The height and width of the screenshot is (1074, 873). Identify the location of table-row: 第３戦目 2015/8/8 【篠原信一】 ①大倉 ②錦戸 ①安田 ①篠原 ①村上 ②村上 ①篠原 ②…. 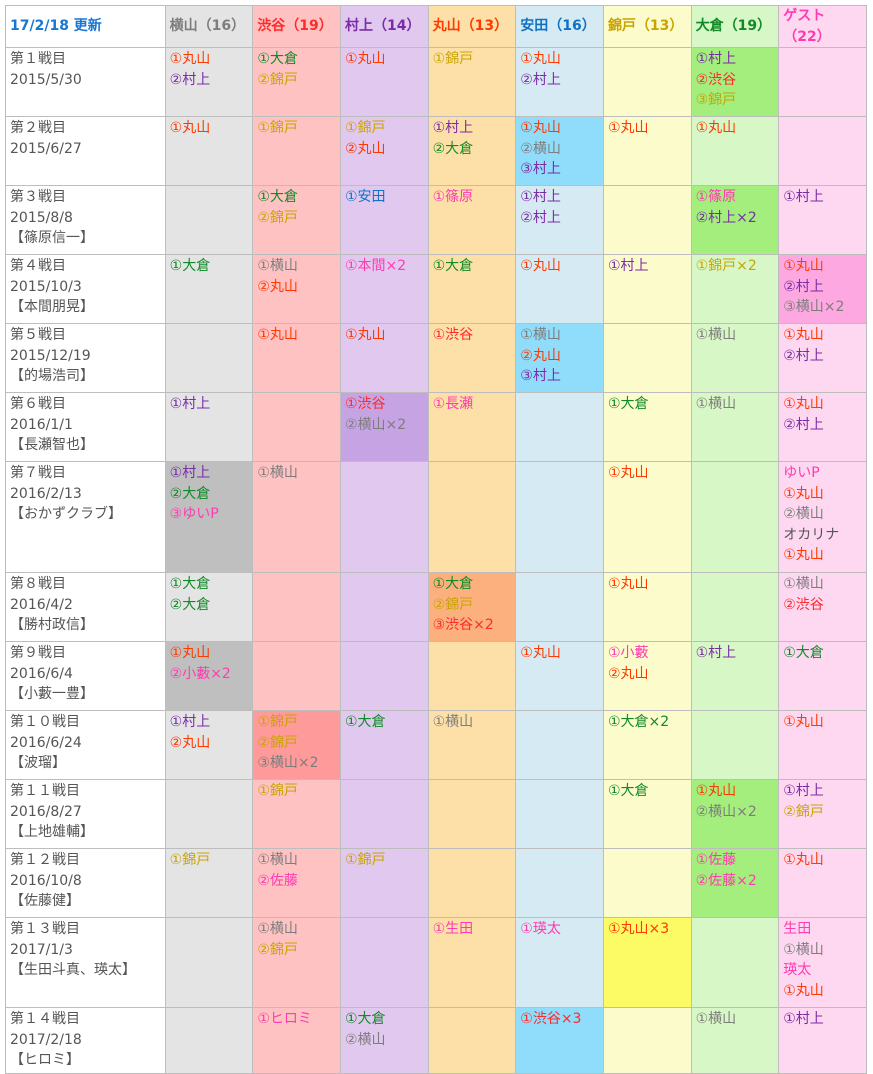
(436, 220).